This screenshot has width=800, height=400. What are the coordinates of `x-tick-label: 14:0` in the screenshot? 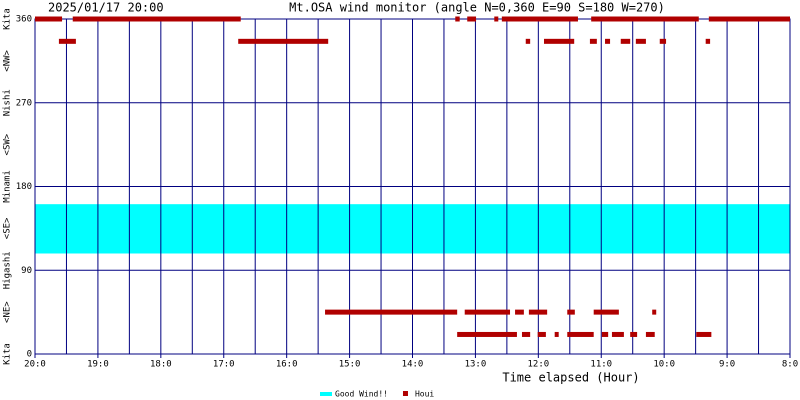 It's located at (413, 365).